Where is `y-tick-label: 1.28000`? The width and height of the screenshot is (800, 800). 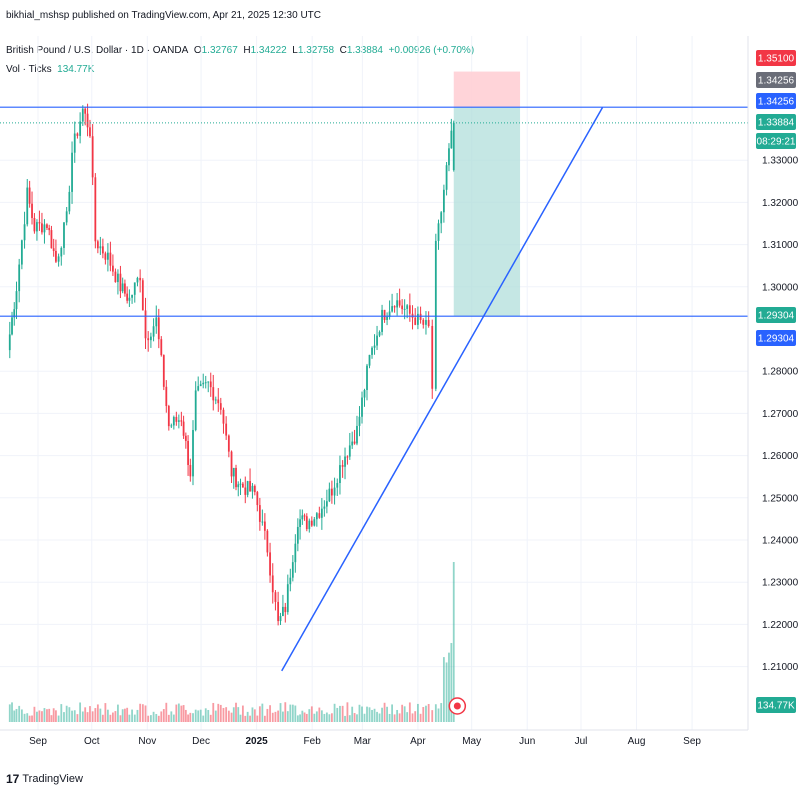 y-tick-label: 1.28000 is located at coordinates (780, 372).